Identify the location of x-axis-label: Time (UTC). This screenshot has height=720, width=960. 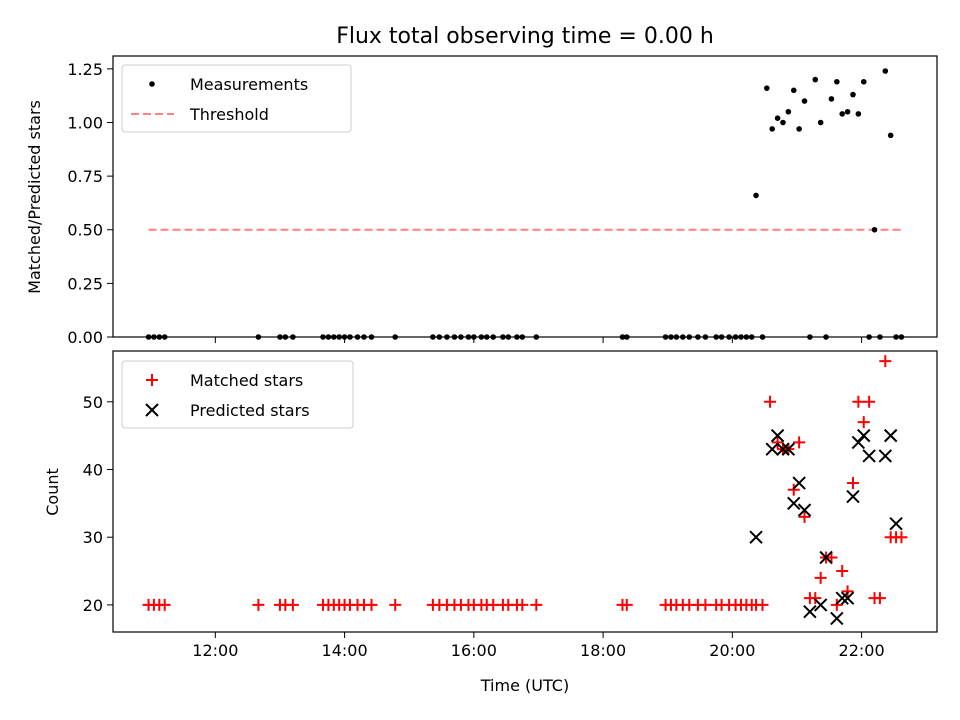
(524, 685).